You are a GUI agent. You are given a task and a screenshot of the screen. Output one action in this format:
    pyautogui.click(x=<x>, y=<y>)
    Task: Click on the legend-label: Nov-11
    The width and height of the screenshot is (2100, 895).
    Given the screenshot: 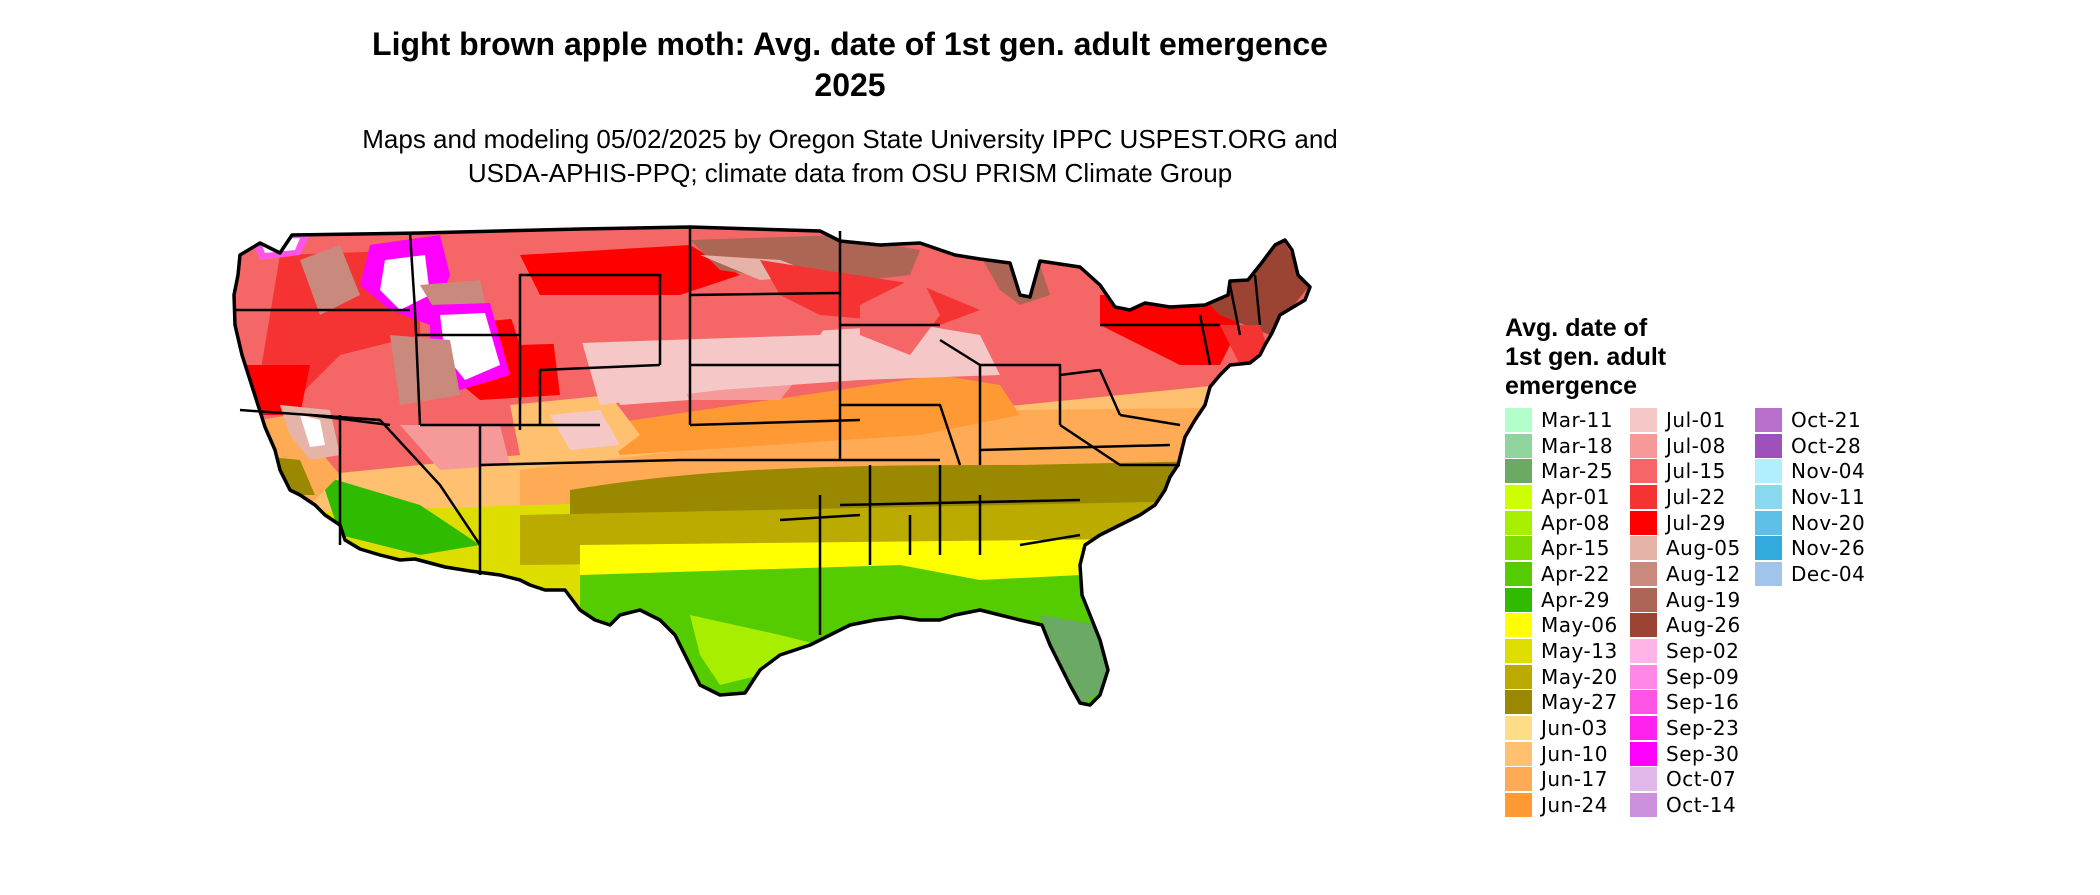 What is the action you would take?
    pyautogui.click(x=1828, y=496)
    